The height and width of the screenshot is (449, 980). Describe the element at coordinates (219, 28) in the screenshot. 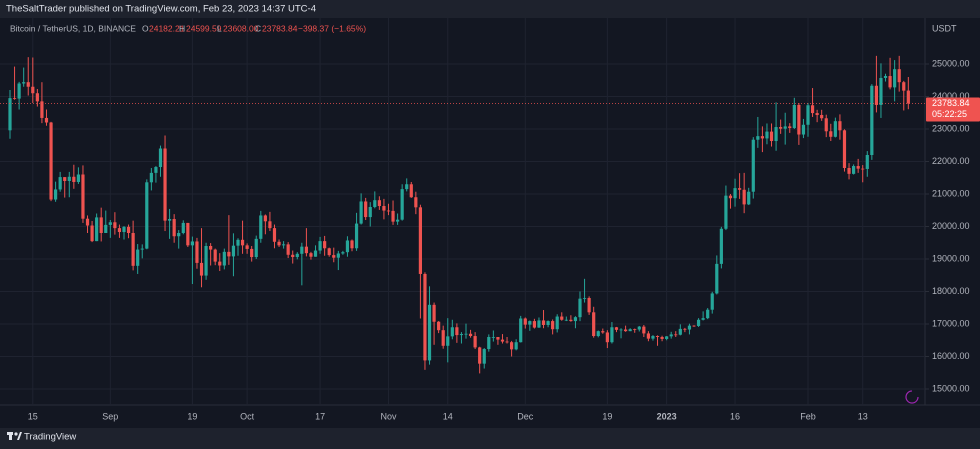

I see `low-label: L` at that location.